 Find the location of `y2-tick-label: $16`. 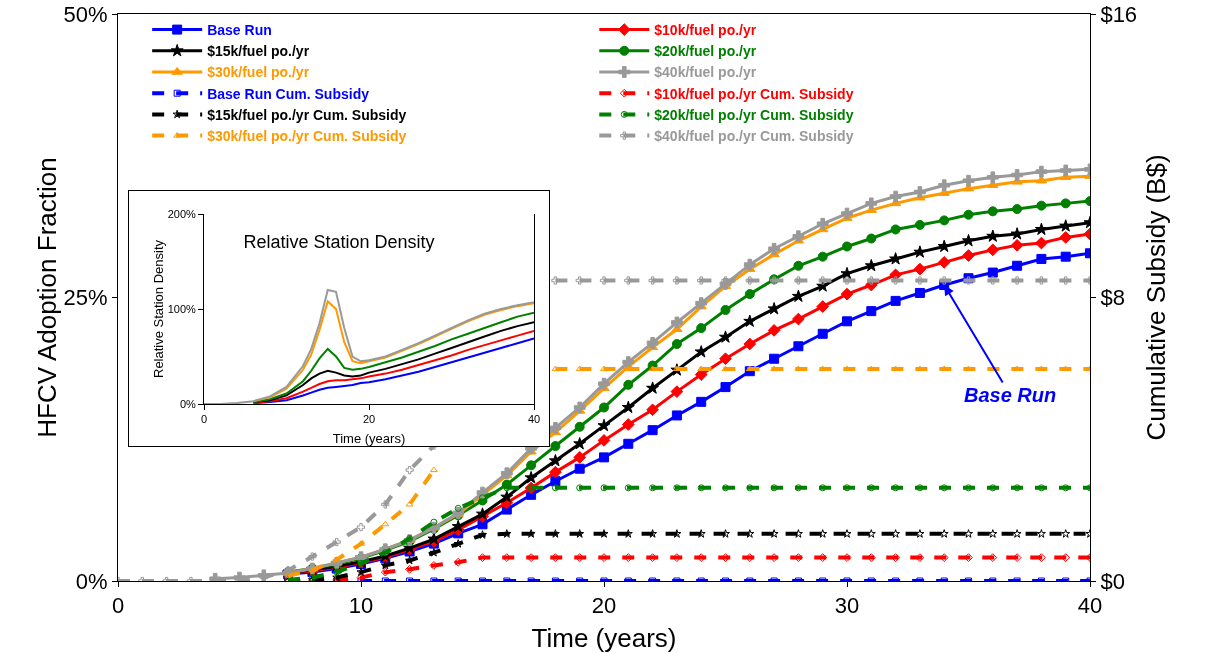

y2-tick-label: $16 is located at coordinates (1119, 14).